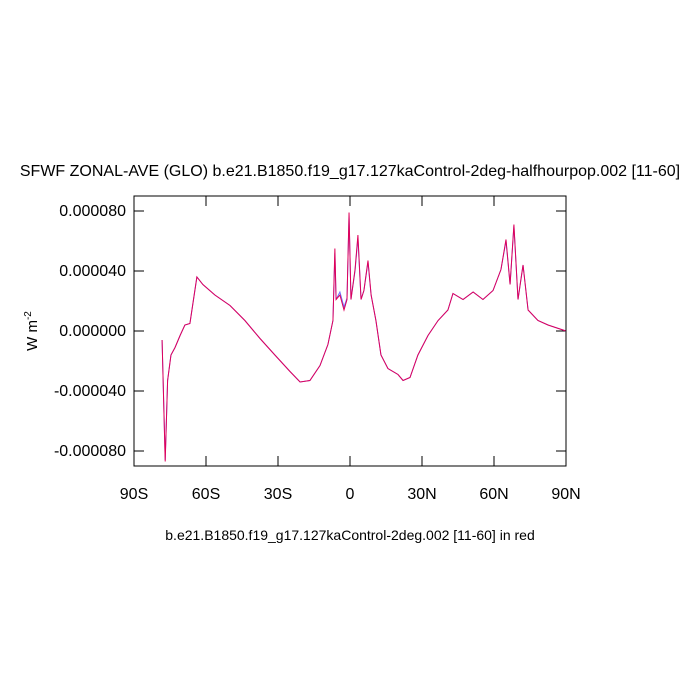 The width and height of the screenshot is (700, 700). Describe the element at coordinates (92, 331) in the screenshot. I see `y-tick-label: 0.000000` at that location.